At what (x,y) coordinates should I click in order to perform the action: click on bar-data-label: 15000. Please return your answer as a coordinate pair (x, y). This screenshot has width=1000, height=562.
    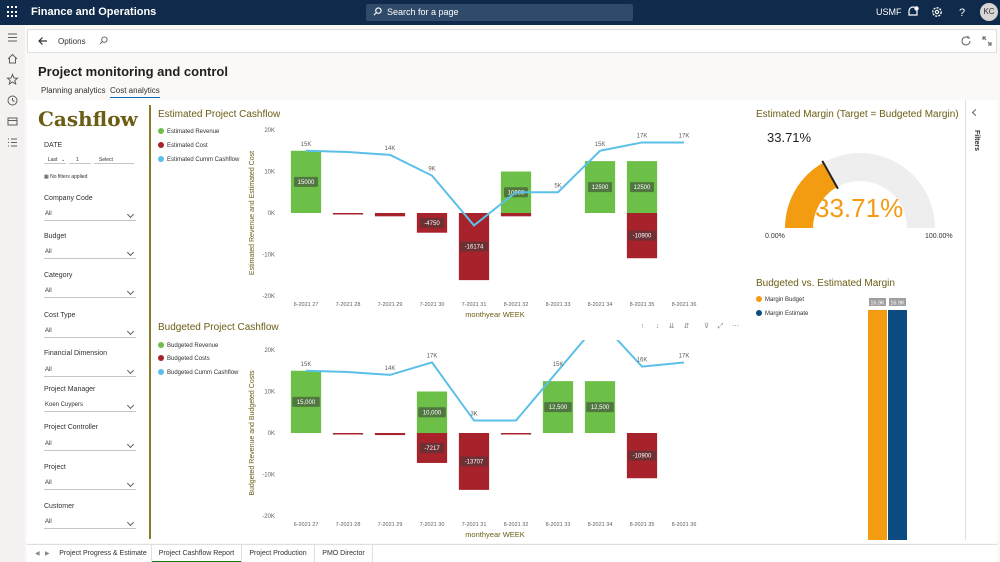
    Looking at the image, I should click on (306, 183).